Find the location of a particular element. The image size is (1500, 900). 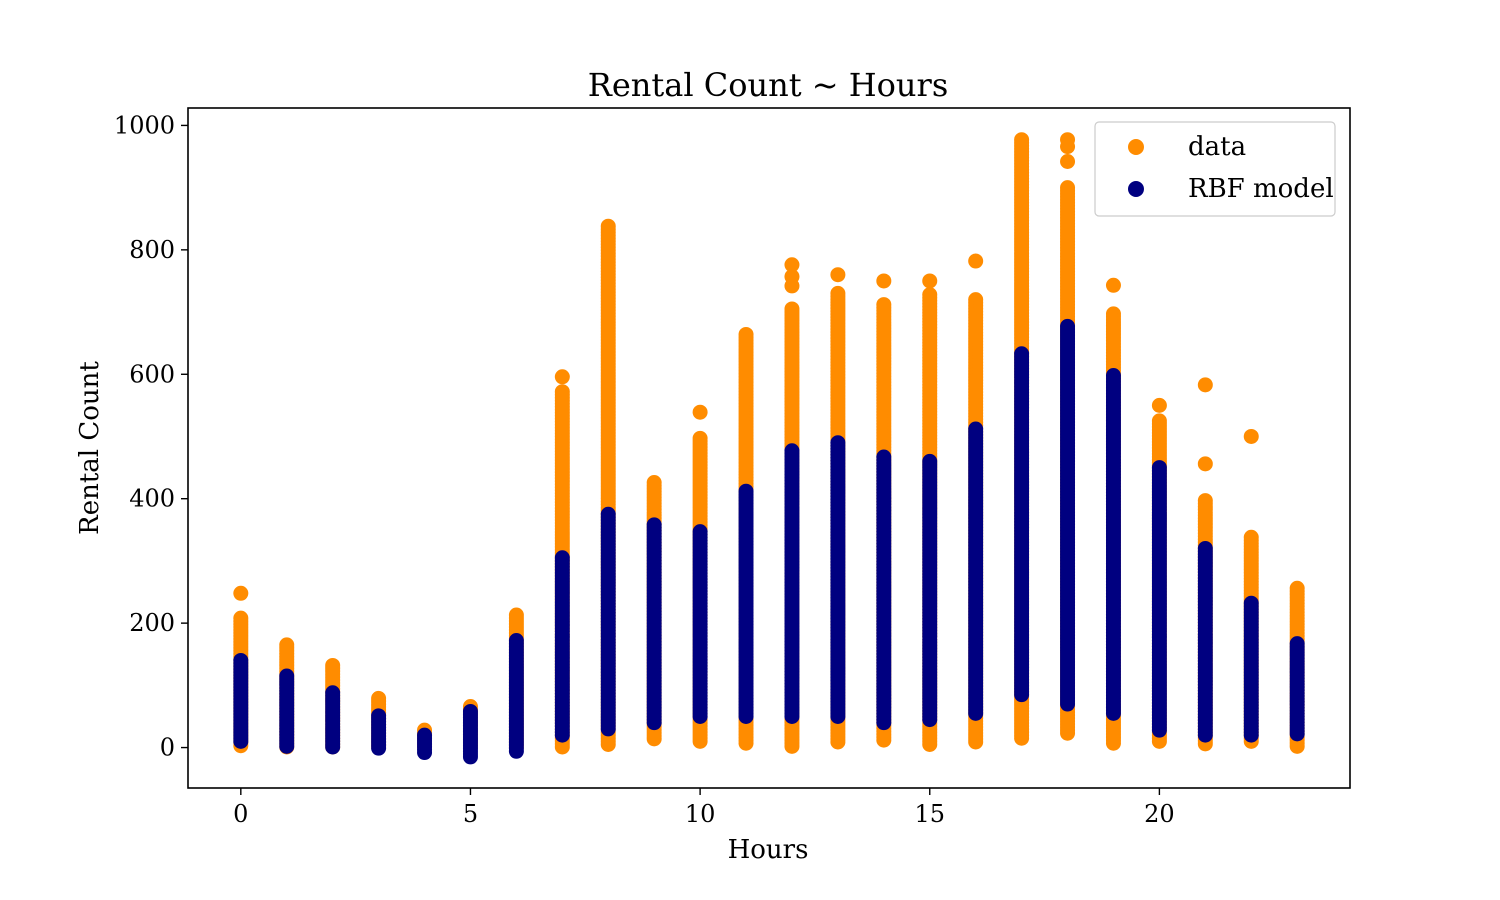

y-axis: 0 200 400 600 800 1000 is located at coordinates (151, 436).